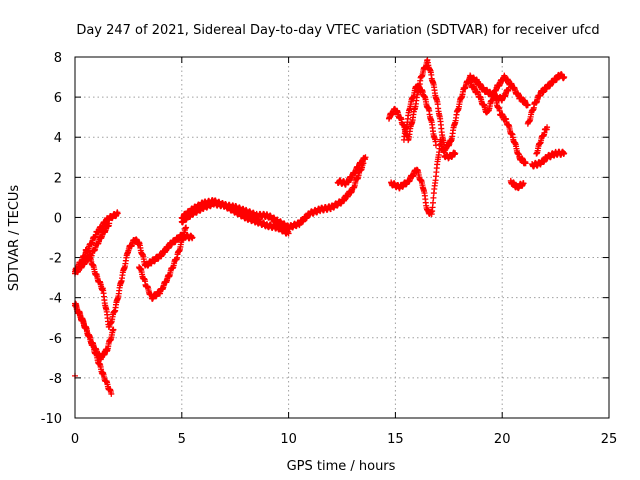  Describe the element at coordinates (341, 466) in the screenshot. I see `x-axis-label: GPS time / hours` at that location.